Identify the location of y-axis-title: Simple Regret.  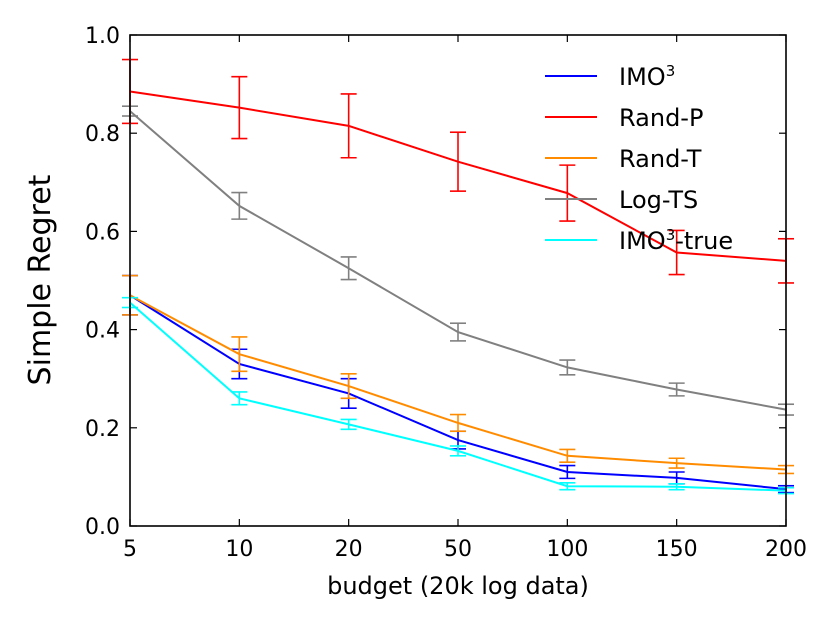
(40, 279).